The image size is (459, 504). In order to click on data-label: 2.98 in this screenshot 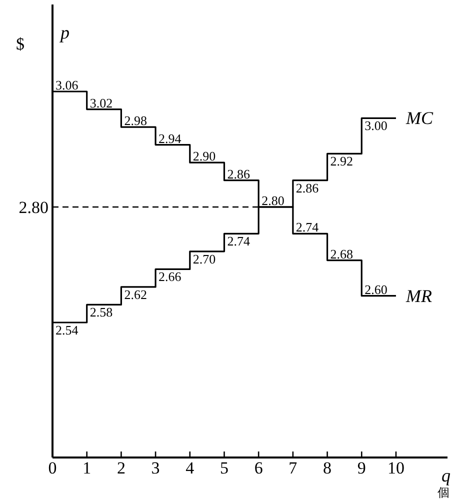, I will do `click(135, 120)`.